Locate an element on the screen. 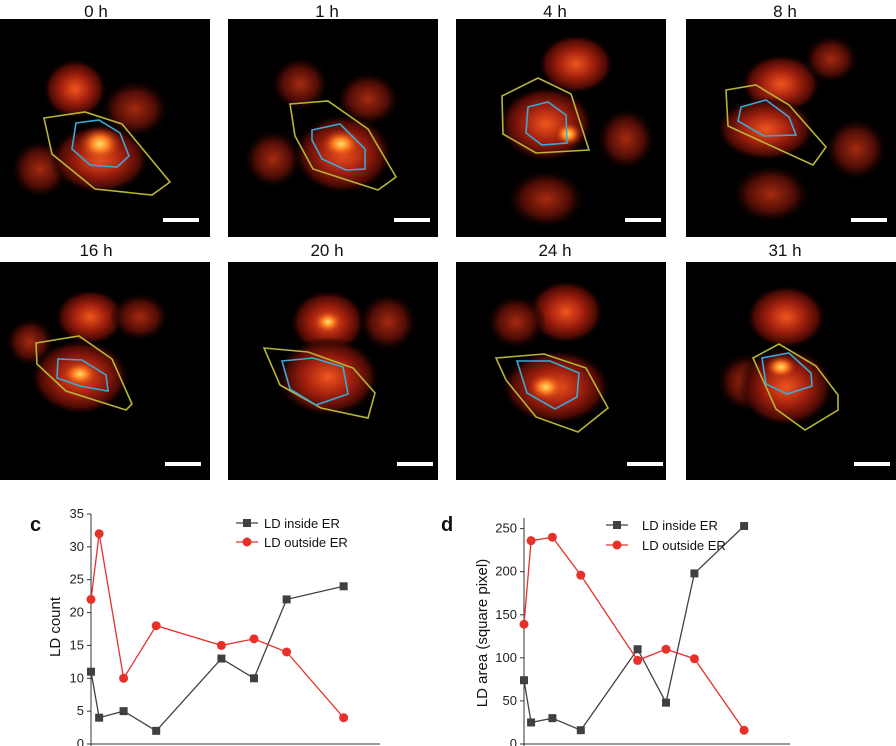  panel-title-24h: 24 h is located at coordinates (555, 250).